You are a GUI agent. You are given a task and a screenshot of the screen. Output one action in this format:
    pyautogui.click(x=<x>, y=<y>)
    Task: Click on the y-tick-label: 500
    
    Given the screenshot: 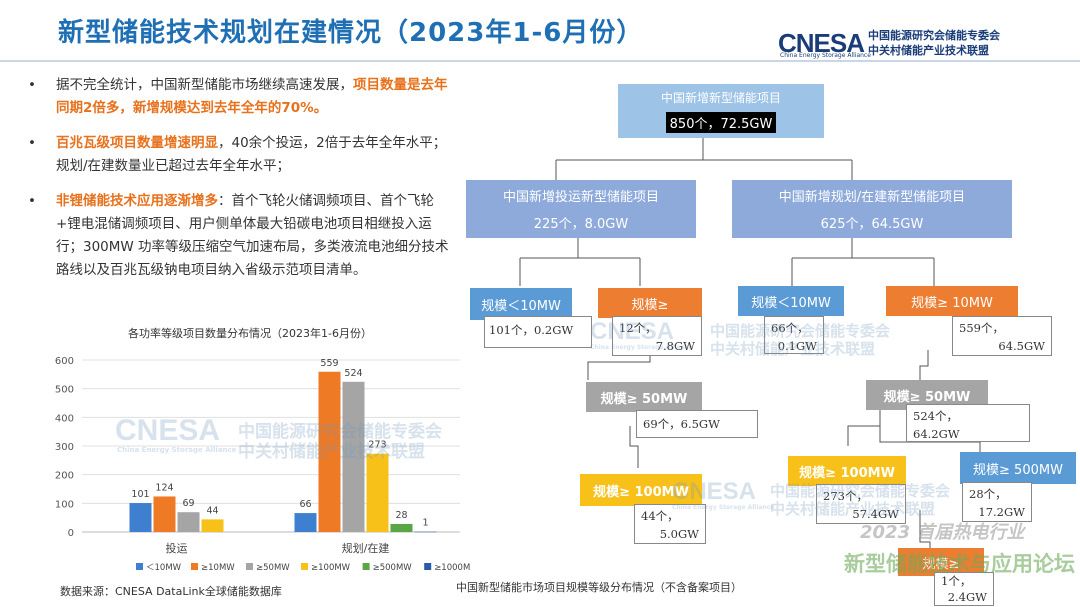 What is the action you would take?
    pyautogui.click(x=64, y=390)
    